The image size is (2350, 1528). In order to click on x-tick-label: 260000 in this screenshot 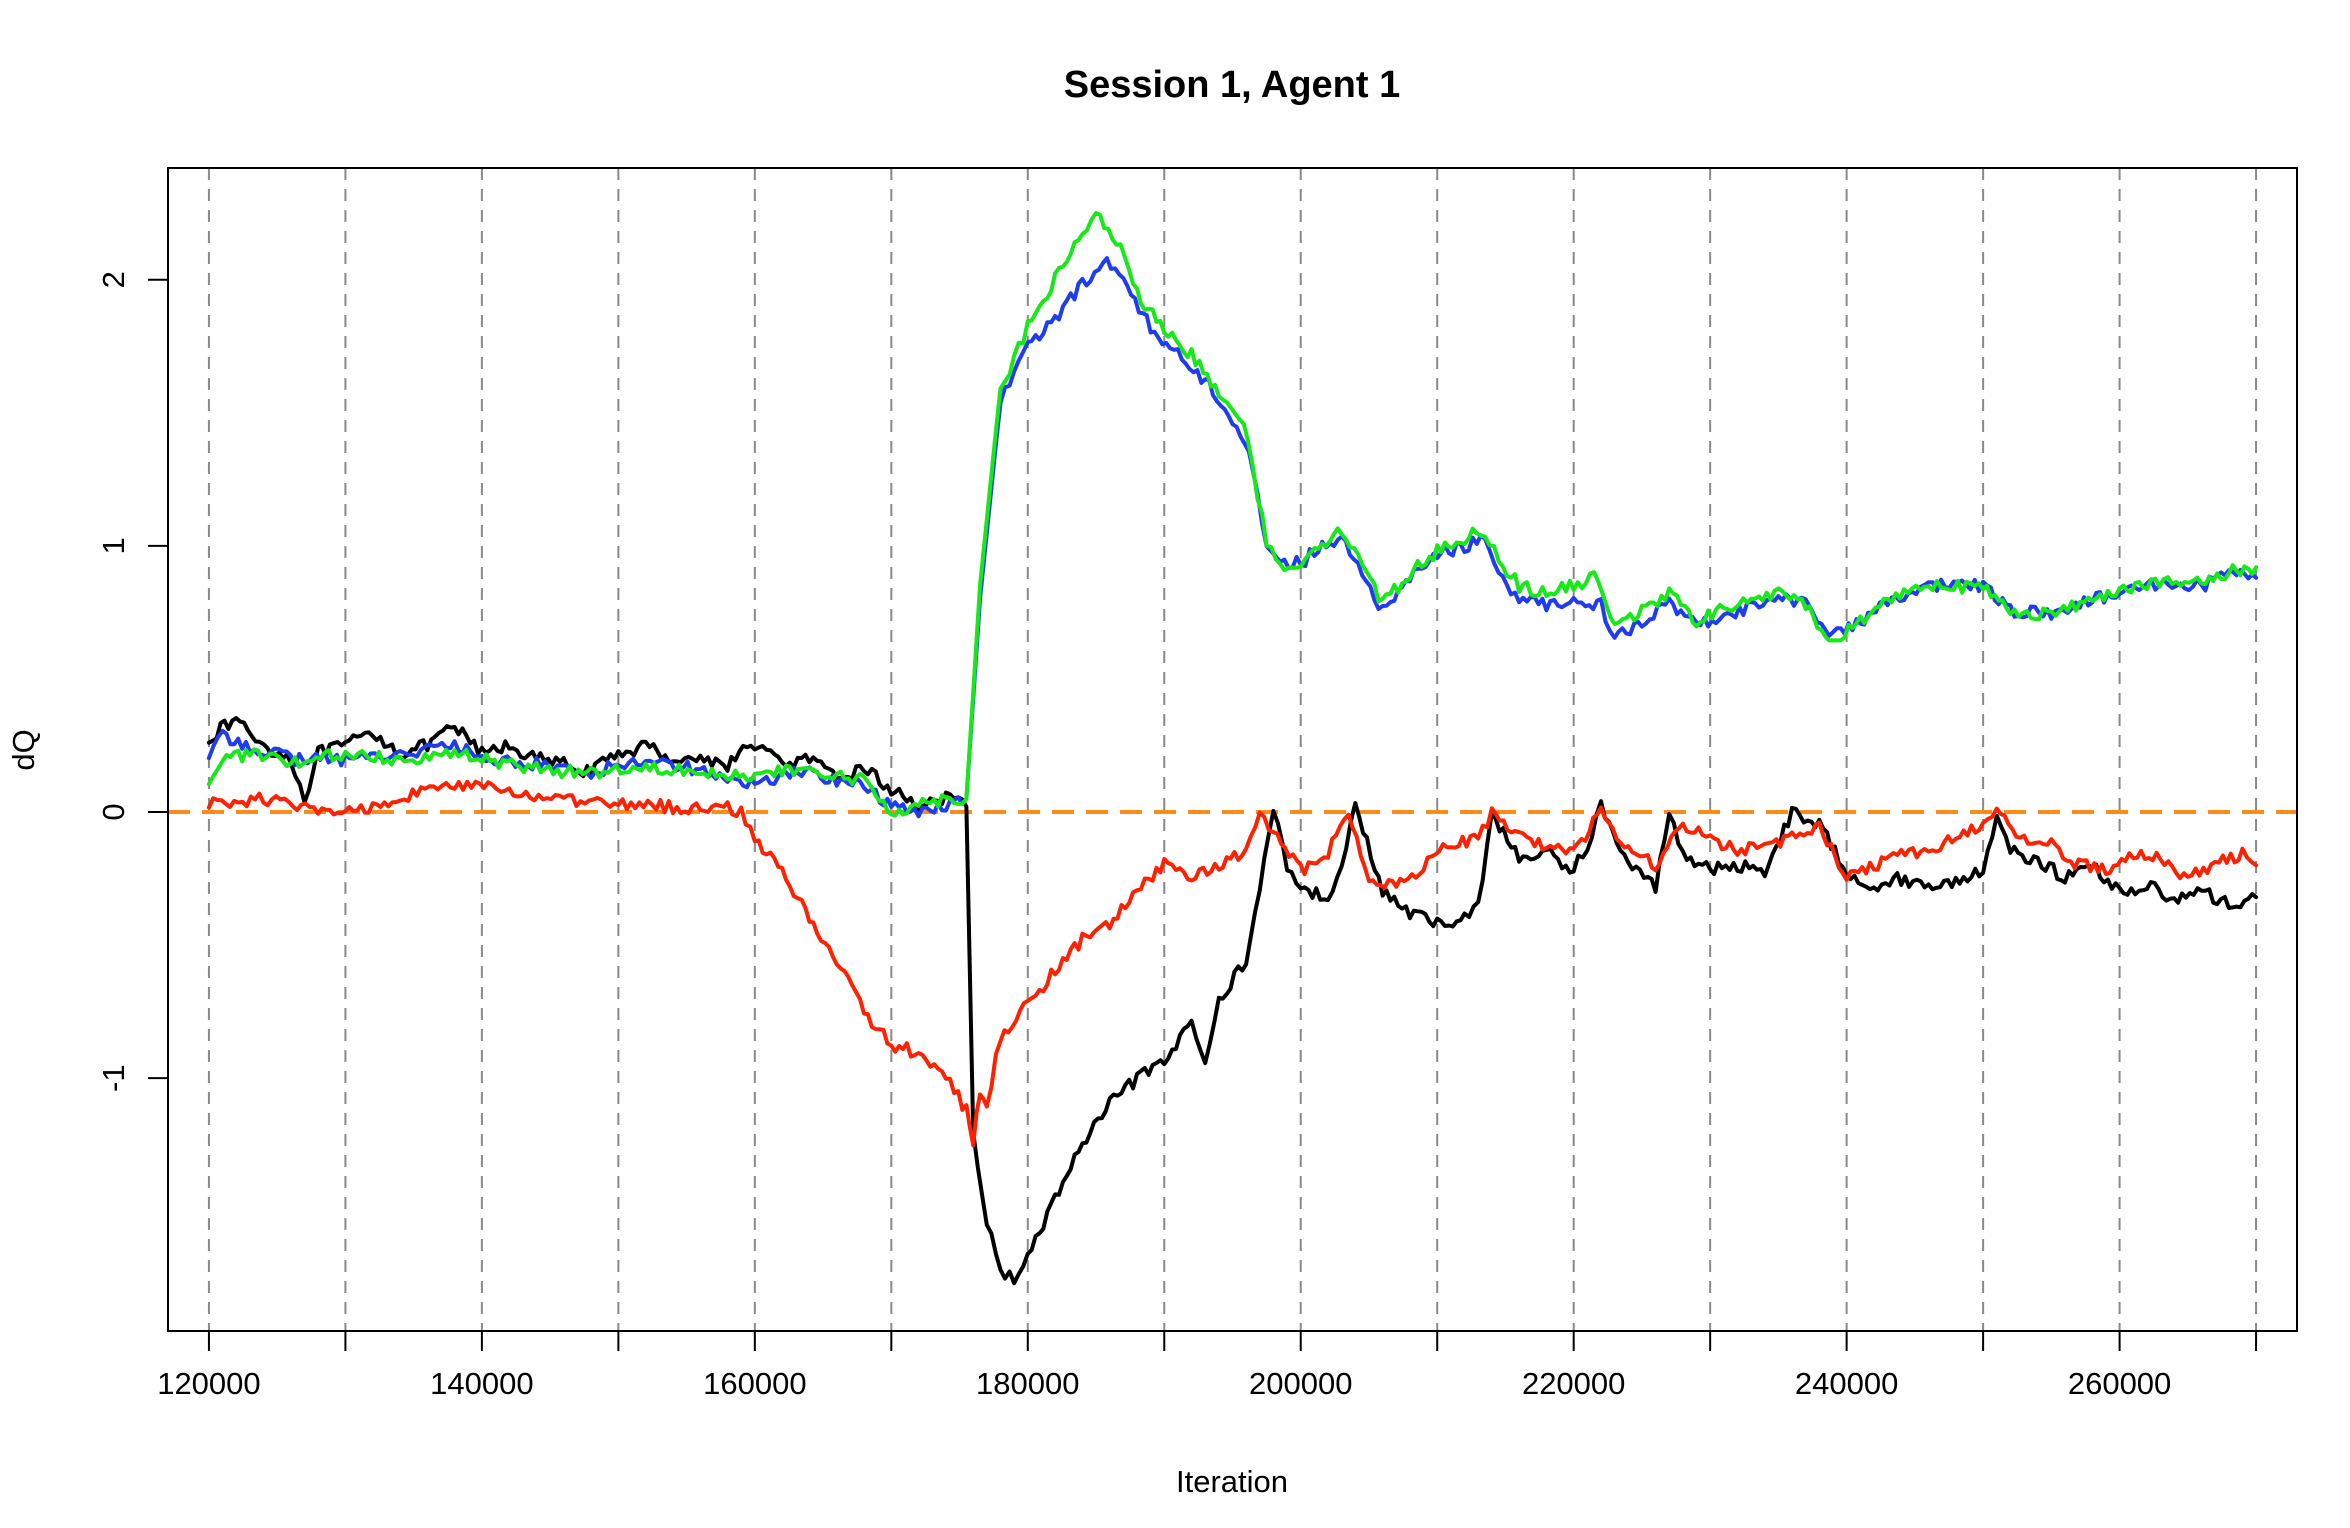, I will do `click(2119, 1383)`.